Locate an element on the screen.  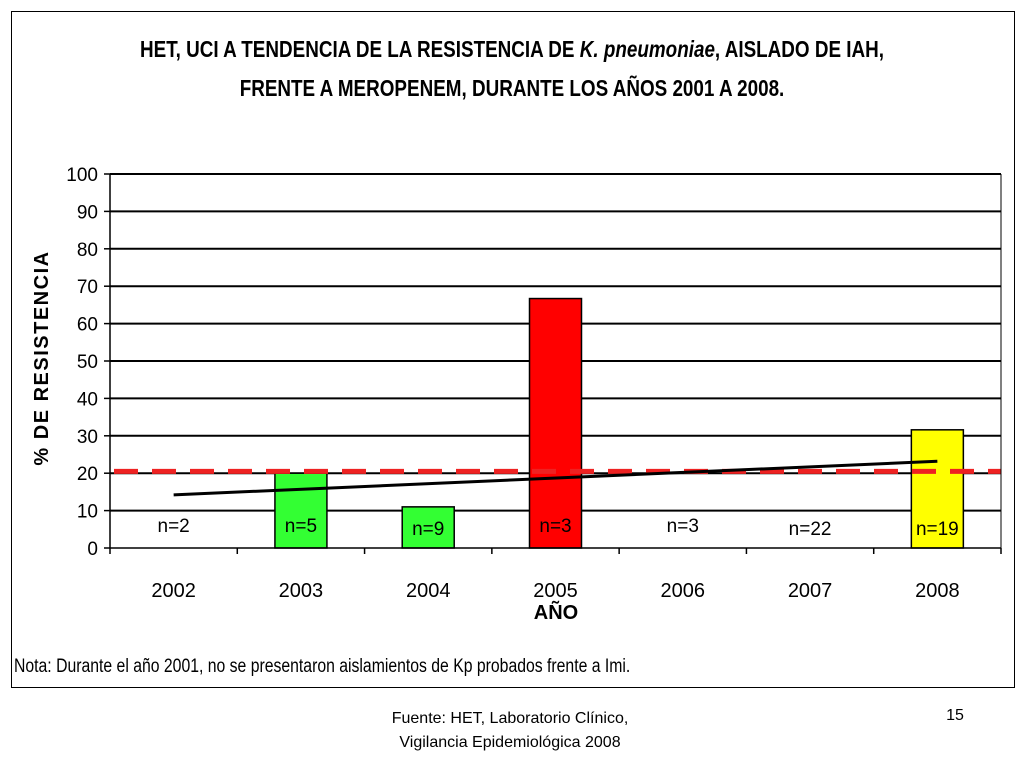
data-label: n=22 is located at coordinates (810, 529).